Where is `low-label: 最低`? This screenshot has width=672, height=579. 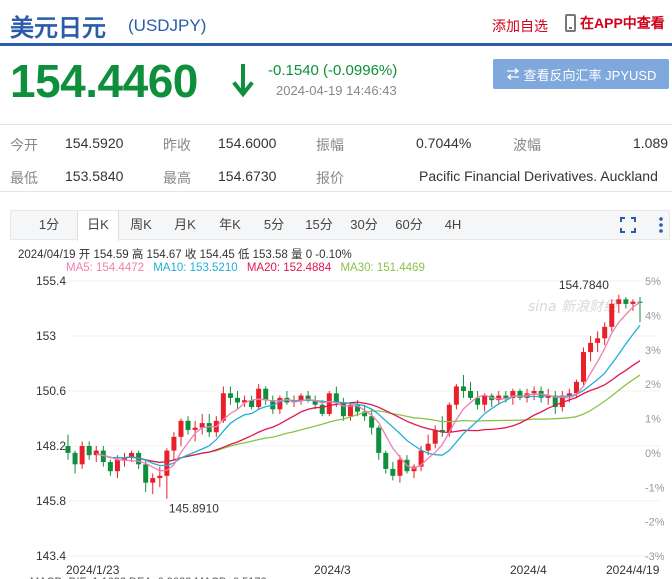
low-label: 最低 is located at coordinates (24, 178).